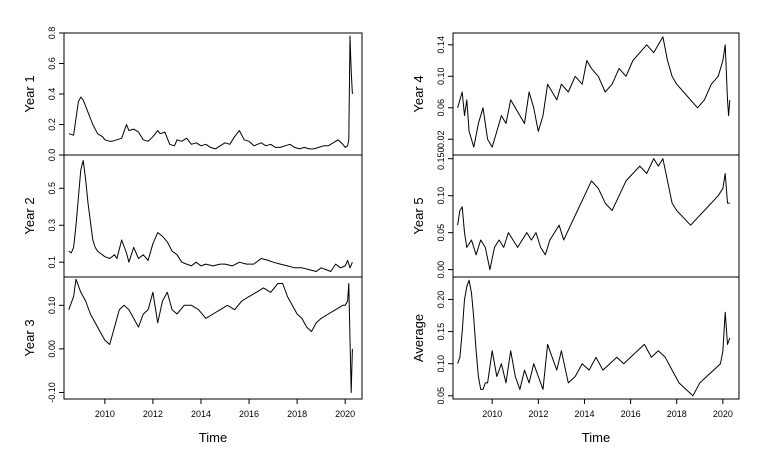 The height and width of the screenshot is (458, 758). Describe the element at coordinates (52, 124) in the screenshot. I see `y-tick-label-year-1: 0.2` at that location.